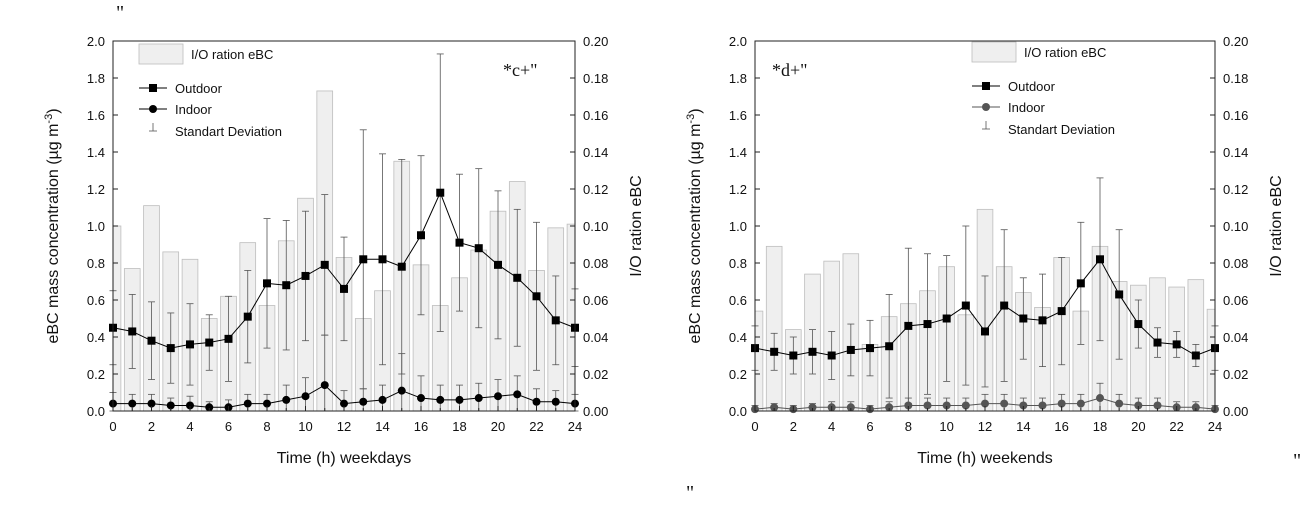 This screenshot has height=505, width=1315. What do you see at coordinates (344, 426) in the screenshot?
I see `x-tick-label: 12` at bounding box center [344, 426].